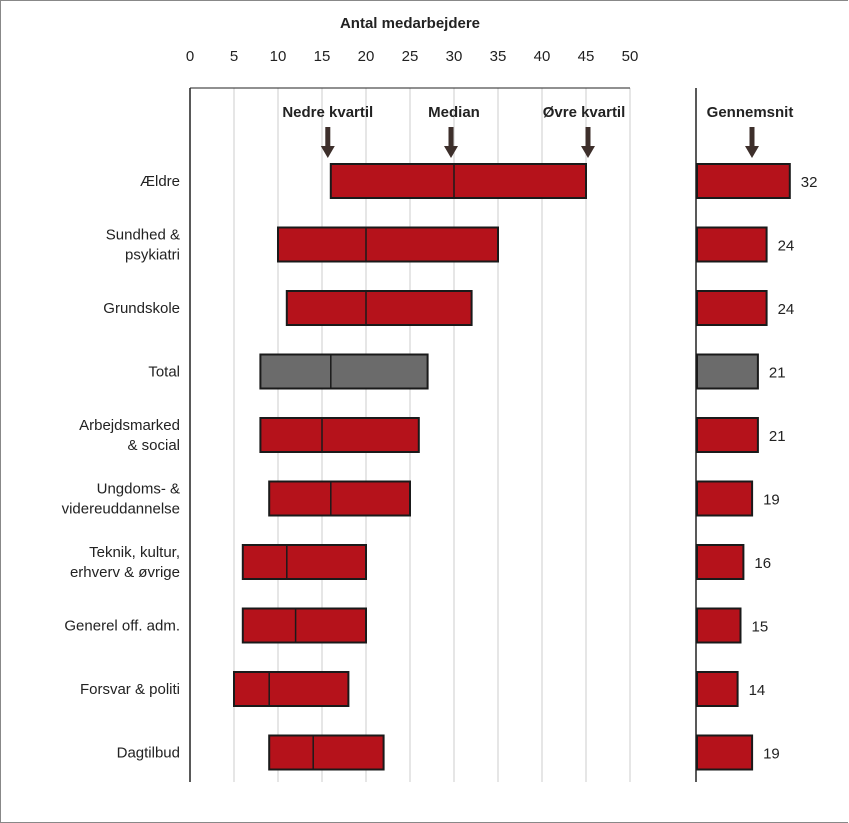  I want to click on lower-quartile-label: Nedre kvartil, so click(327, 112).